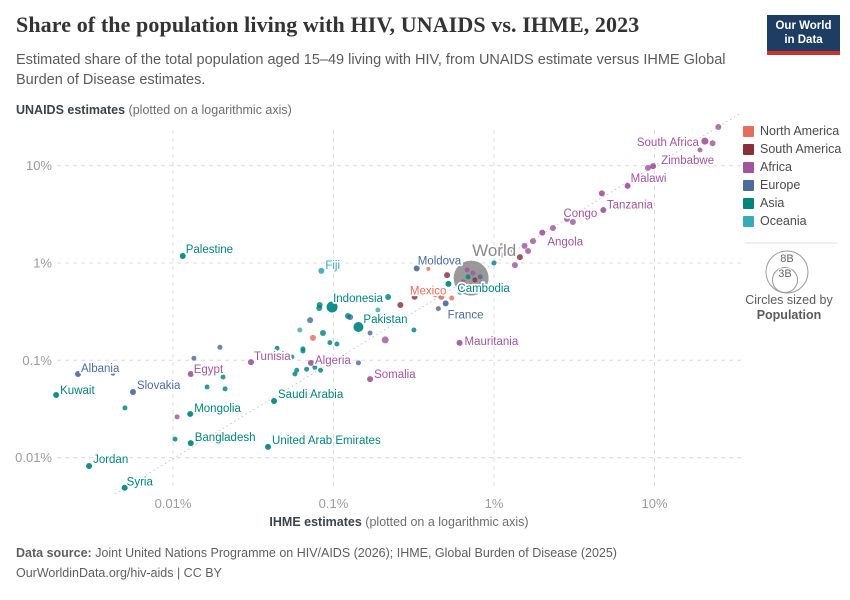  I want to click on legend-item-north-america: North America, so click(792, 131).